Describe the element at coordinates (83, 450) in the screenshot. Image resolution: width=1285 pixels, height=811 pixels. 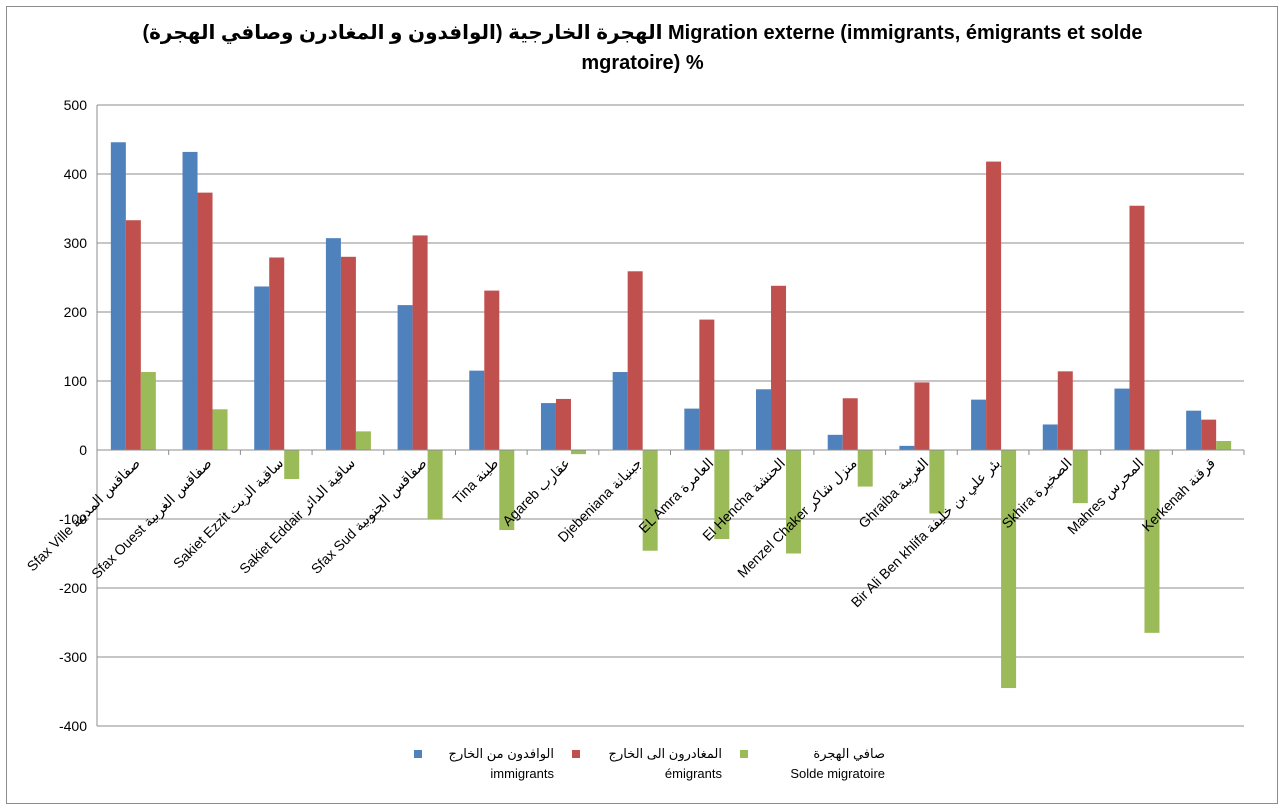
I see `y-tick-label: 0` at that location.